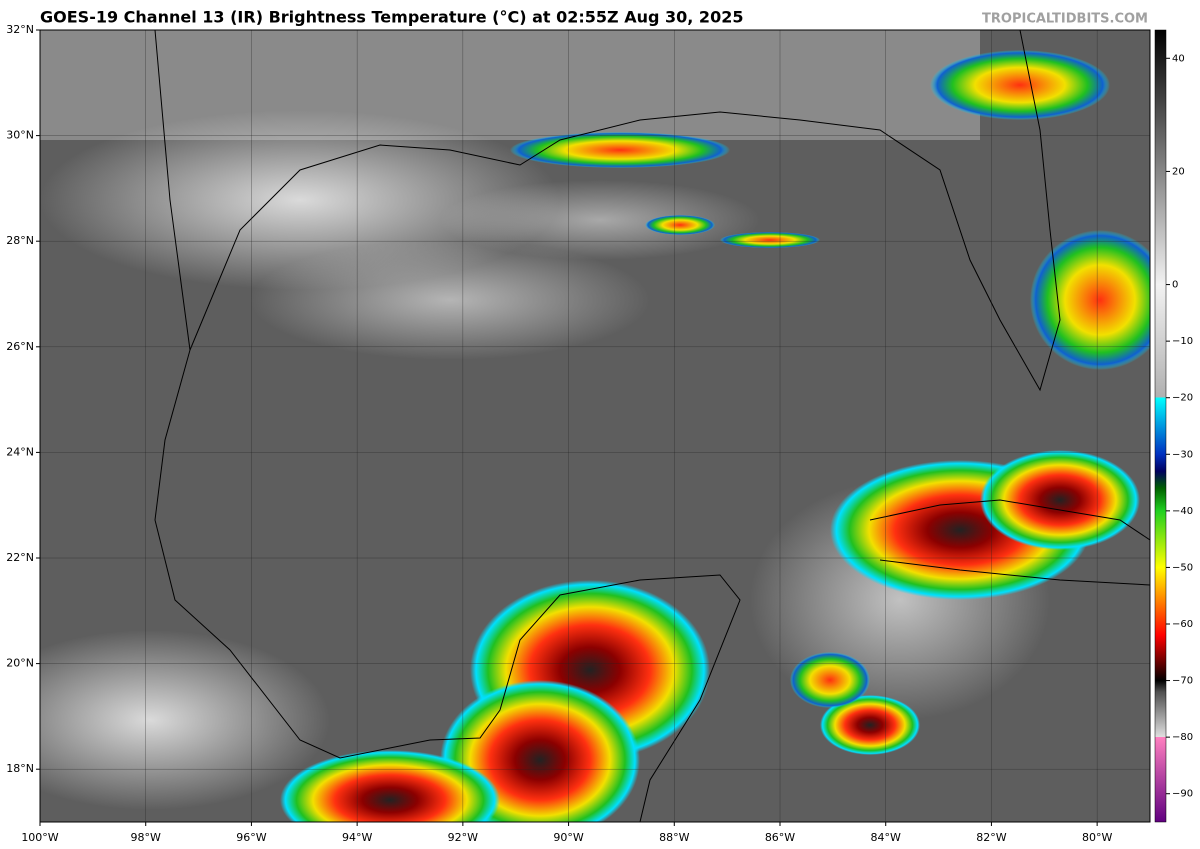 The width and height of the screenshot is (1200, 849). What do you see at coordinates (39, 837) in the screenshot?
I see `lon-label: 100°W` at bounding box center [39, 837].